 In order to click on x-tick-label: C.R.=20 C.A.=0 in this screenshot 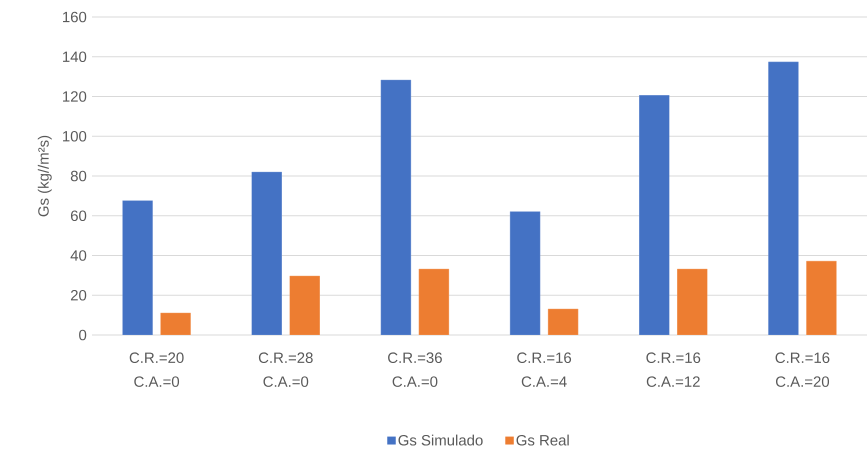, I will do `click(157, 369)`.